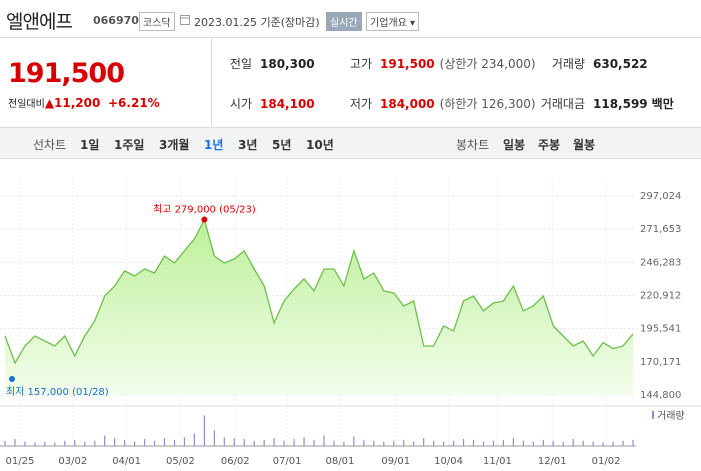 This screenshot has width=701, height=471. What do you see at coordinates (235, 461) in the screenshot?
I see `x-tick-label: 06/02` at bounding box center [235, 461].